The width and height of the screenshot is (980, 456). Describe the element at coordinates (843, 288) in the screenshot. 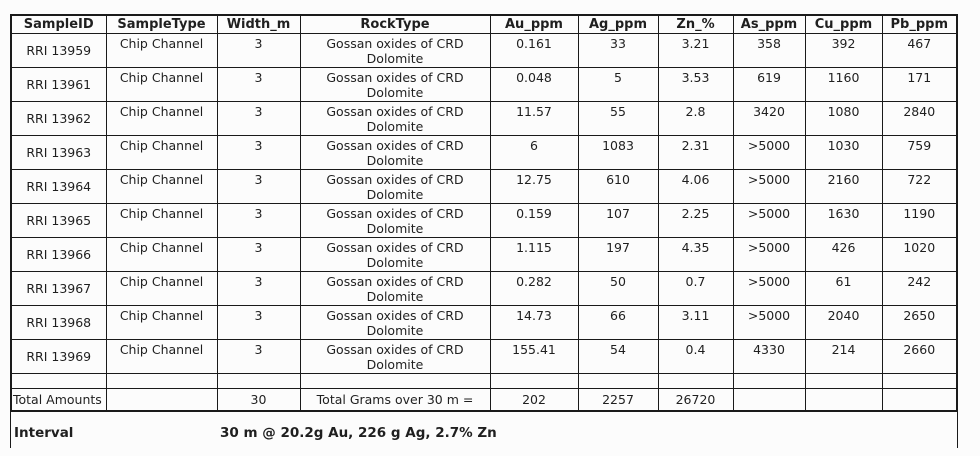

I see `cell-cu_ppm: 61` at that location.